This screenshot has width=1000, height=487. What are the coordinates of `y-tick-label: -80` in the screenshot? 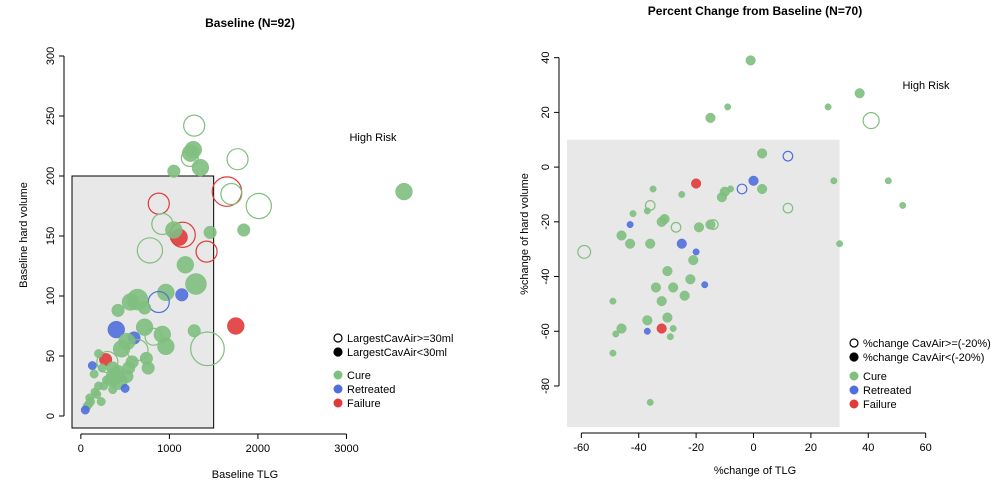 It's located at (546, 386).